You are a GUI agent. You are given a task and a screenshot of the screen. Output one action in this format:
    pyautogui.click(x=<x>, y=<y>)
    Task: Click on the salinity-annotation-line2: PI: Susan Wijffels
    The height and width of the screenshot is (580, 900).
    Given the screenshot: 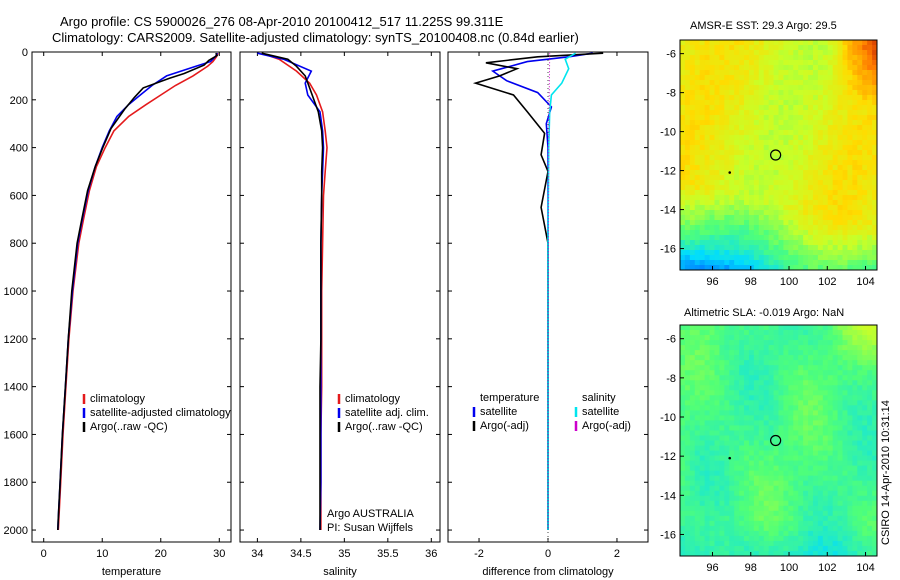 What is the action you would take?
    pyautogui.click(x=370, y=528)
    